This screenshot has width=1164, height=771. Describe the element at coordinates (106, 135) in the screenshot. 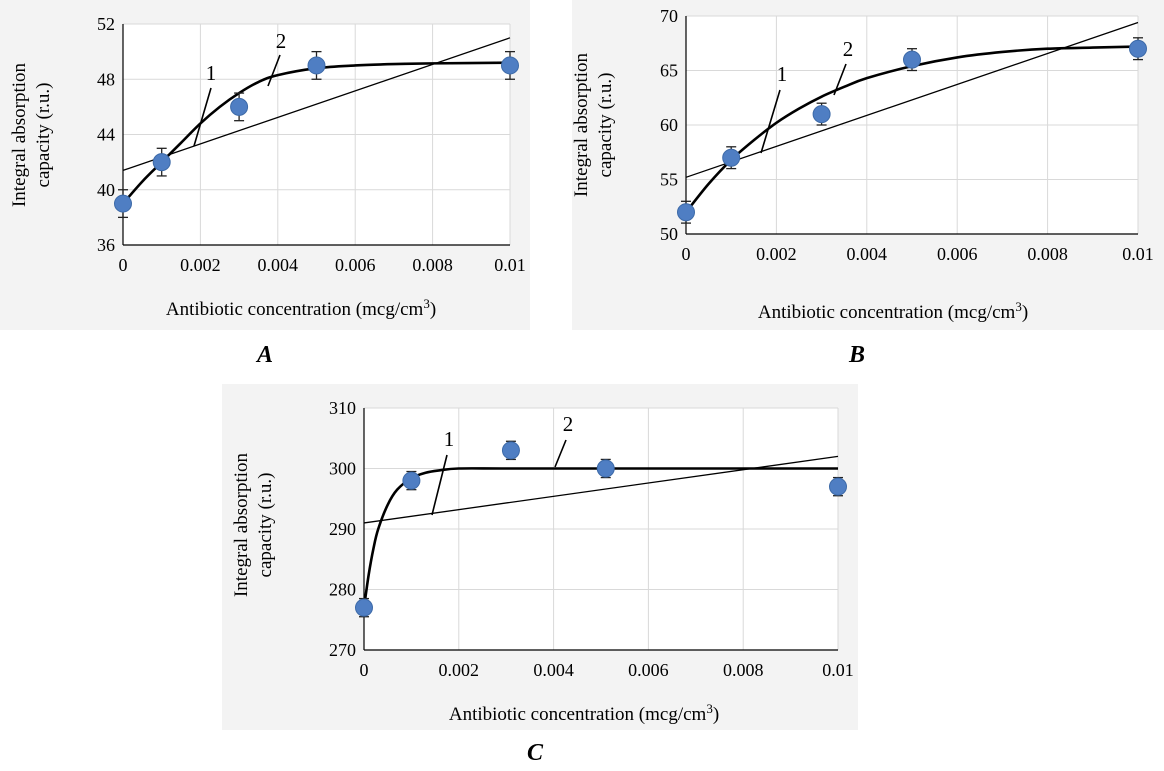

I see `y-tick-label: 44` at that location.